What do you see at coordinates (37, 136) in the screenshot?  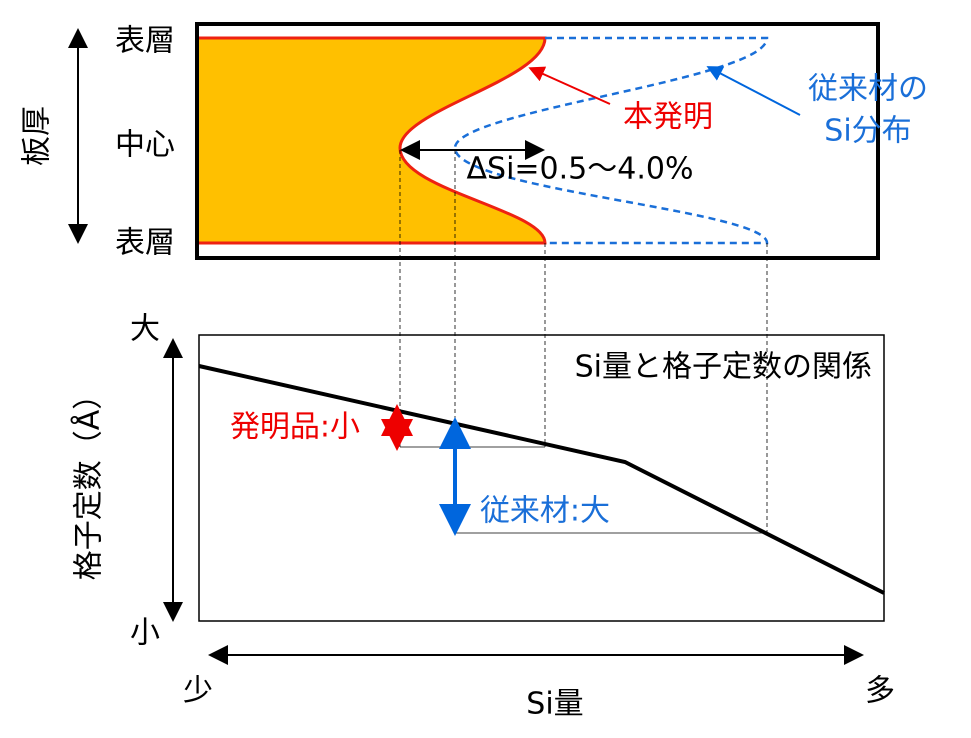 I see `thickness-label: 板厚` at bounding box center [37, 136].